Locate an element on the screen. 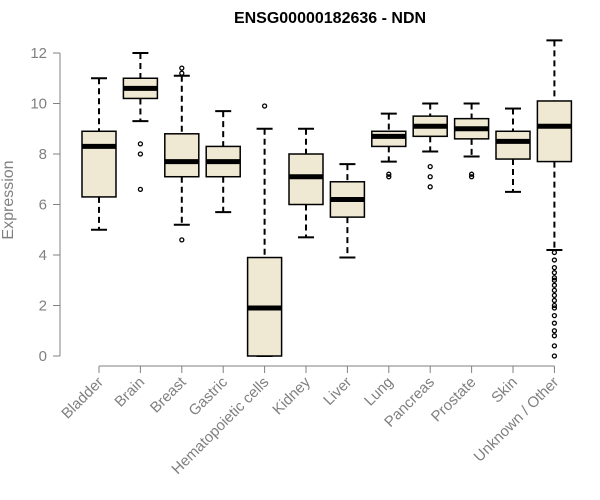  y-tick-label: 8 is located at coordinates (43, 154).